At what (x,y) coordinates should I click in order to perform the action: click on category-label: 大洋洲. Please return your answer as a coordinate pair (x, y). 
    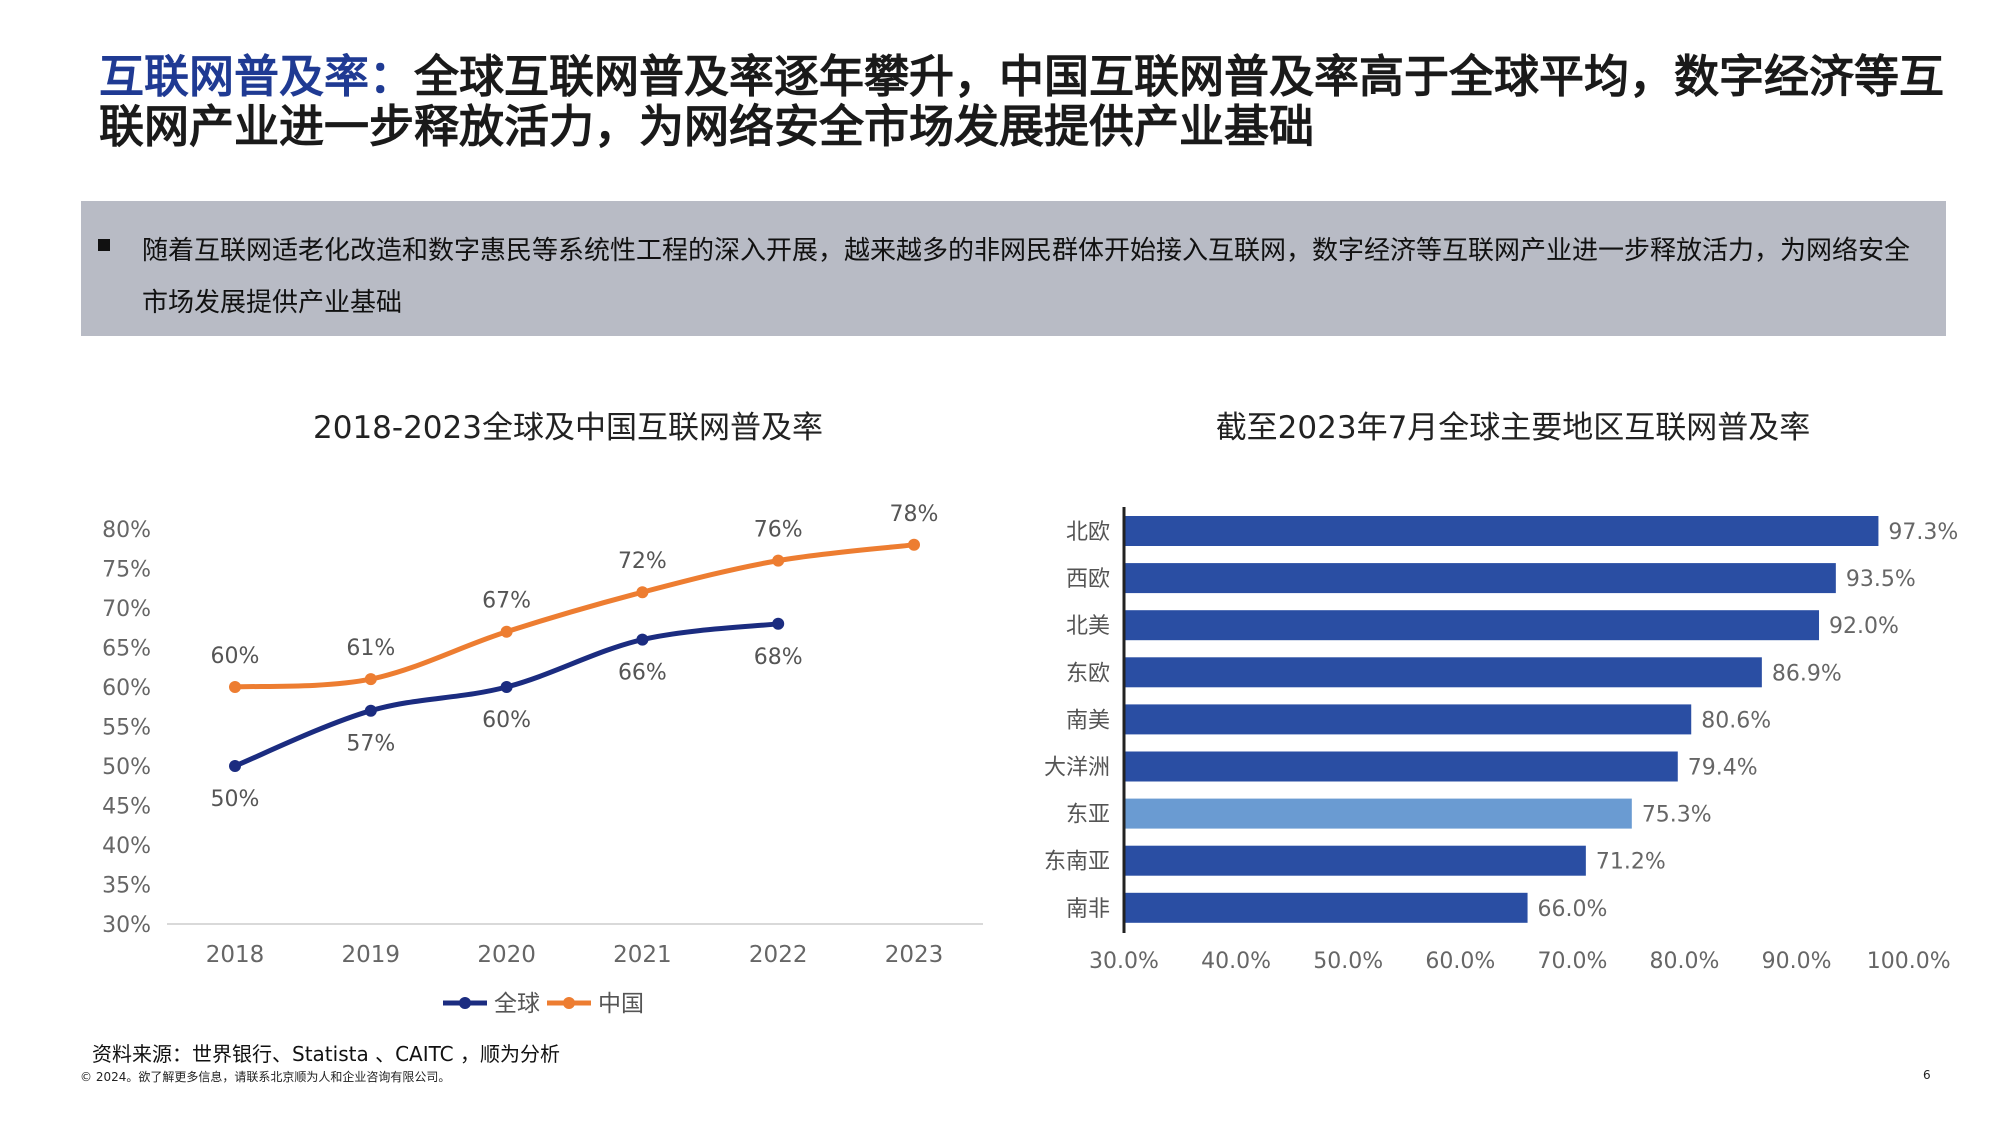
    Looking at the image, I should click on (1077, 768).